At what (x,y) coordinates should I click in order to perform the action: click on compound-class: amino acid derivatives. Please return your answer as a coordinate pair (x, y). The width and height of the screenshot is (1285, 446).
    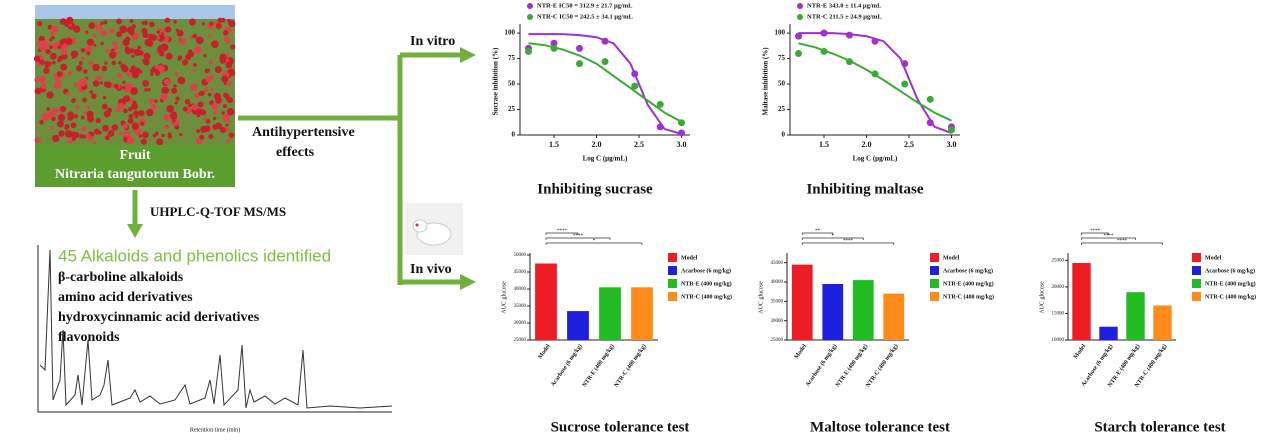
    Looking at the image, I should click on (125, 297).